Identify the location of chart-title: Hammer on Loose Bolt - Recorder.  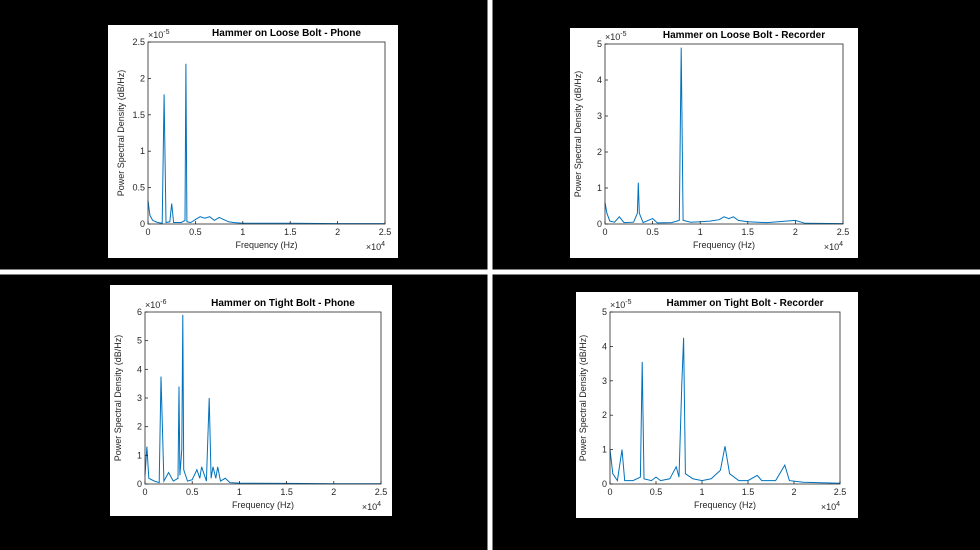
(744, 35).